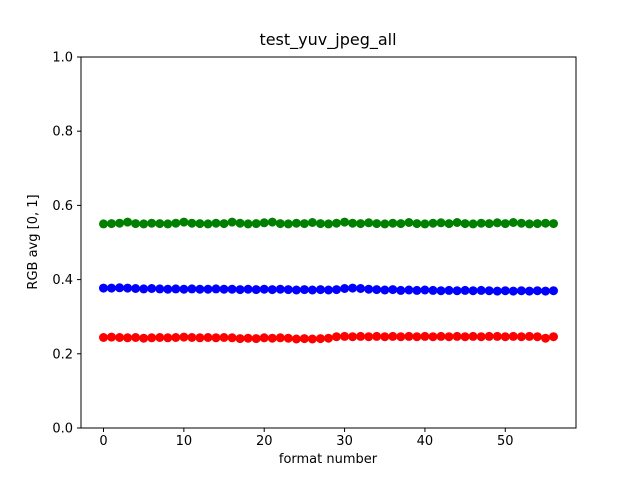  I want to click on y-tick-label: 0.6, so click(62, 206).